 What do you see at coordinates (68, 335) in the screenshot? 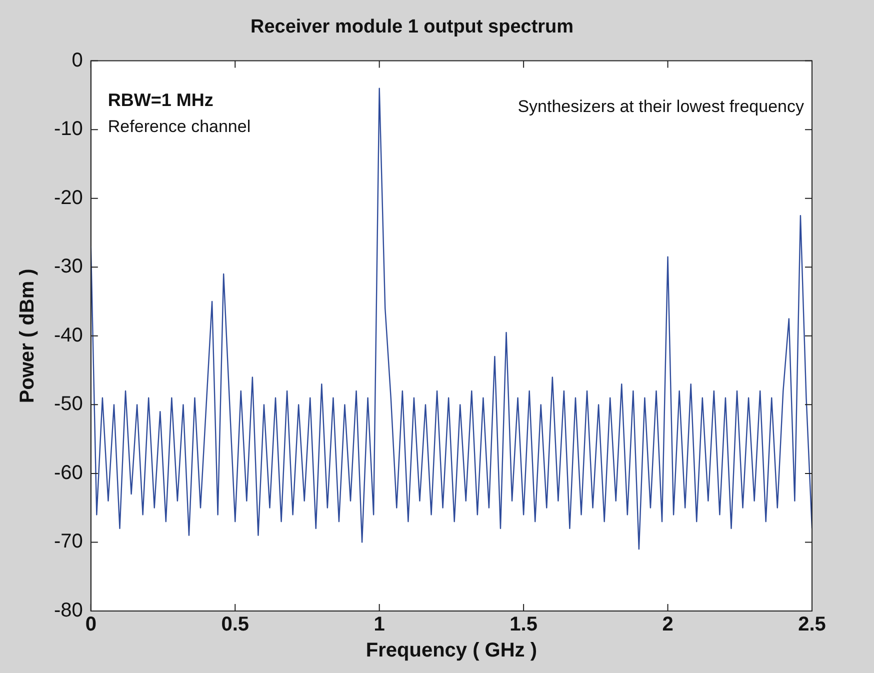
I see `y-tick-label: -40` at bounding box center [68, 335].